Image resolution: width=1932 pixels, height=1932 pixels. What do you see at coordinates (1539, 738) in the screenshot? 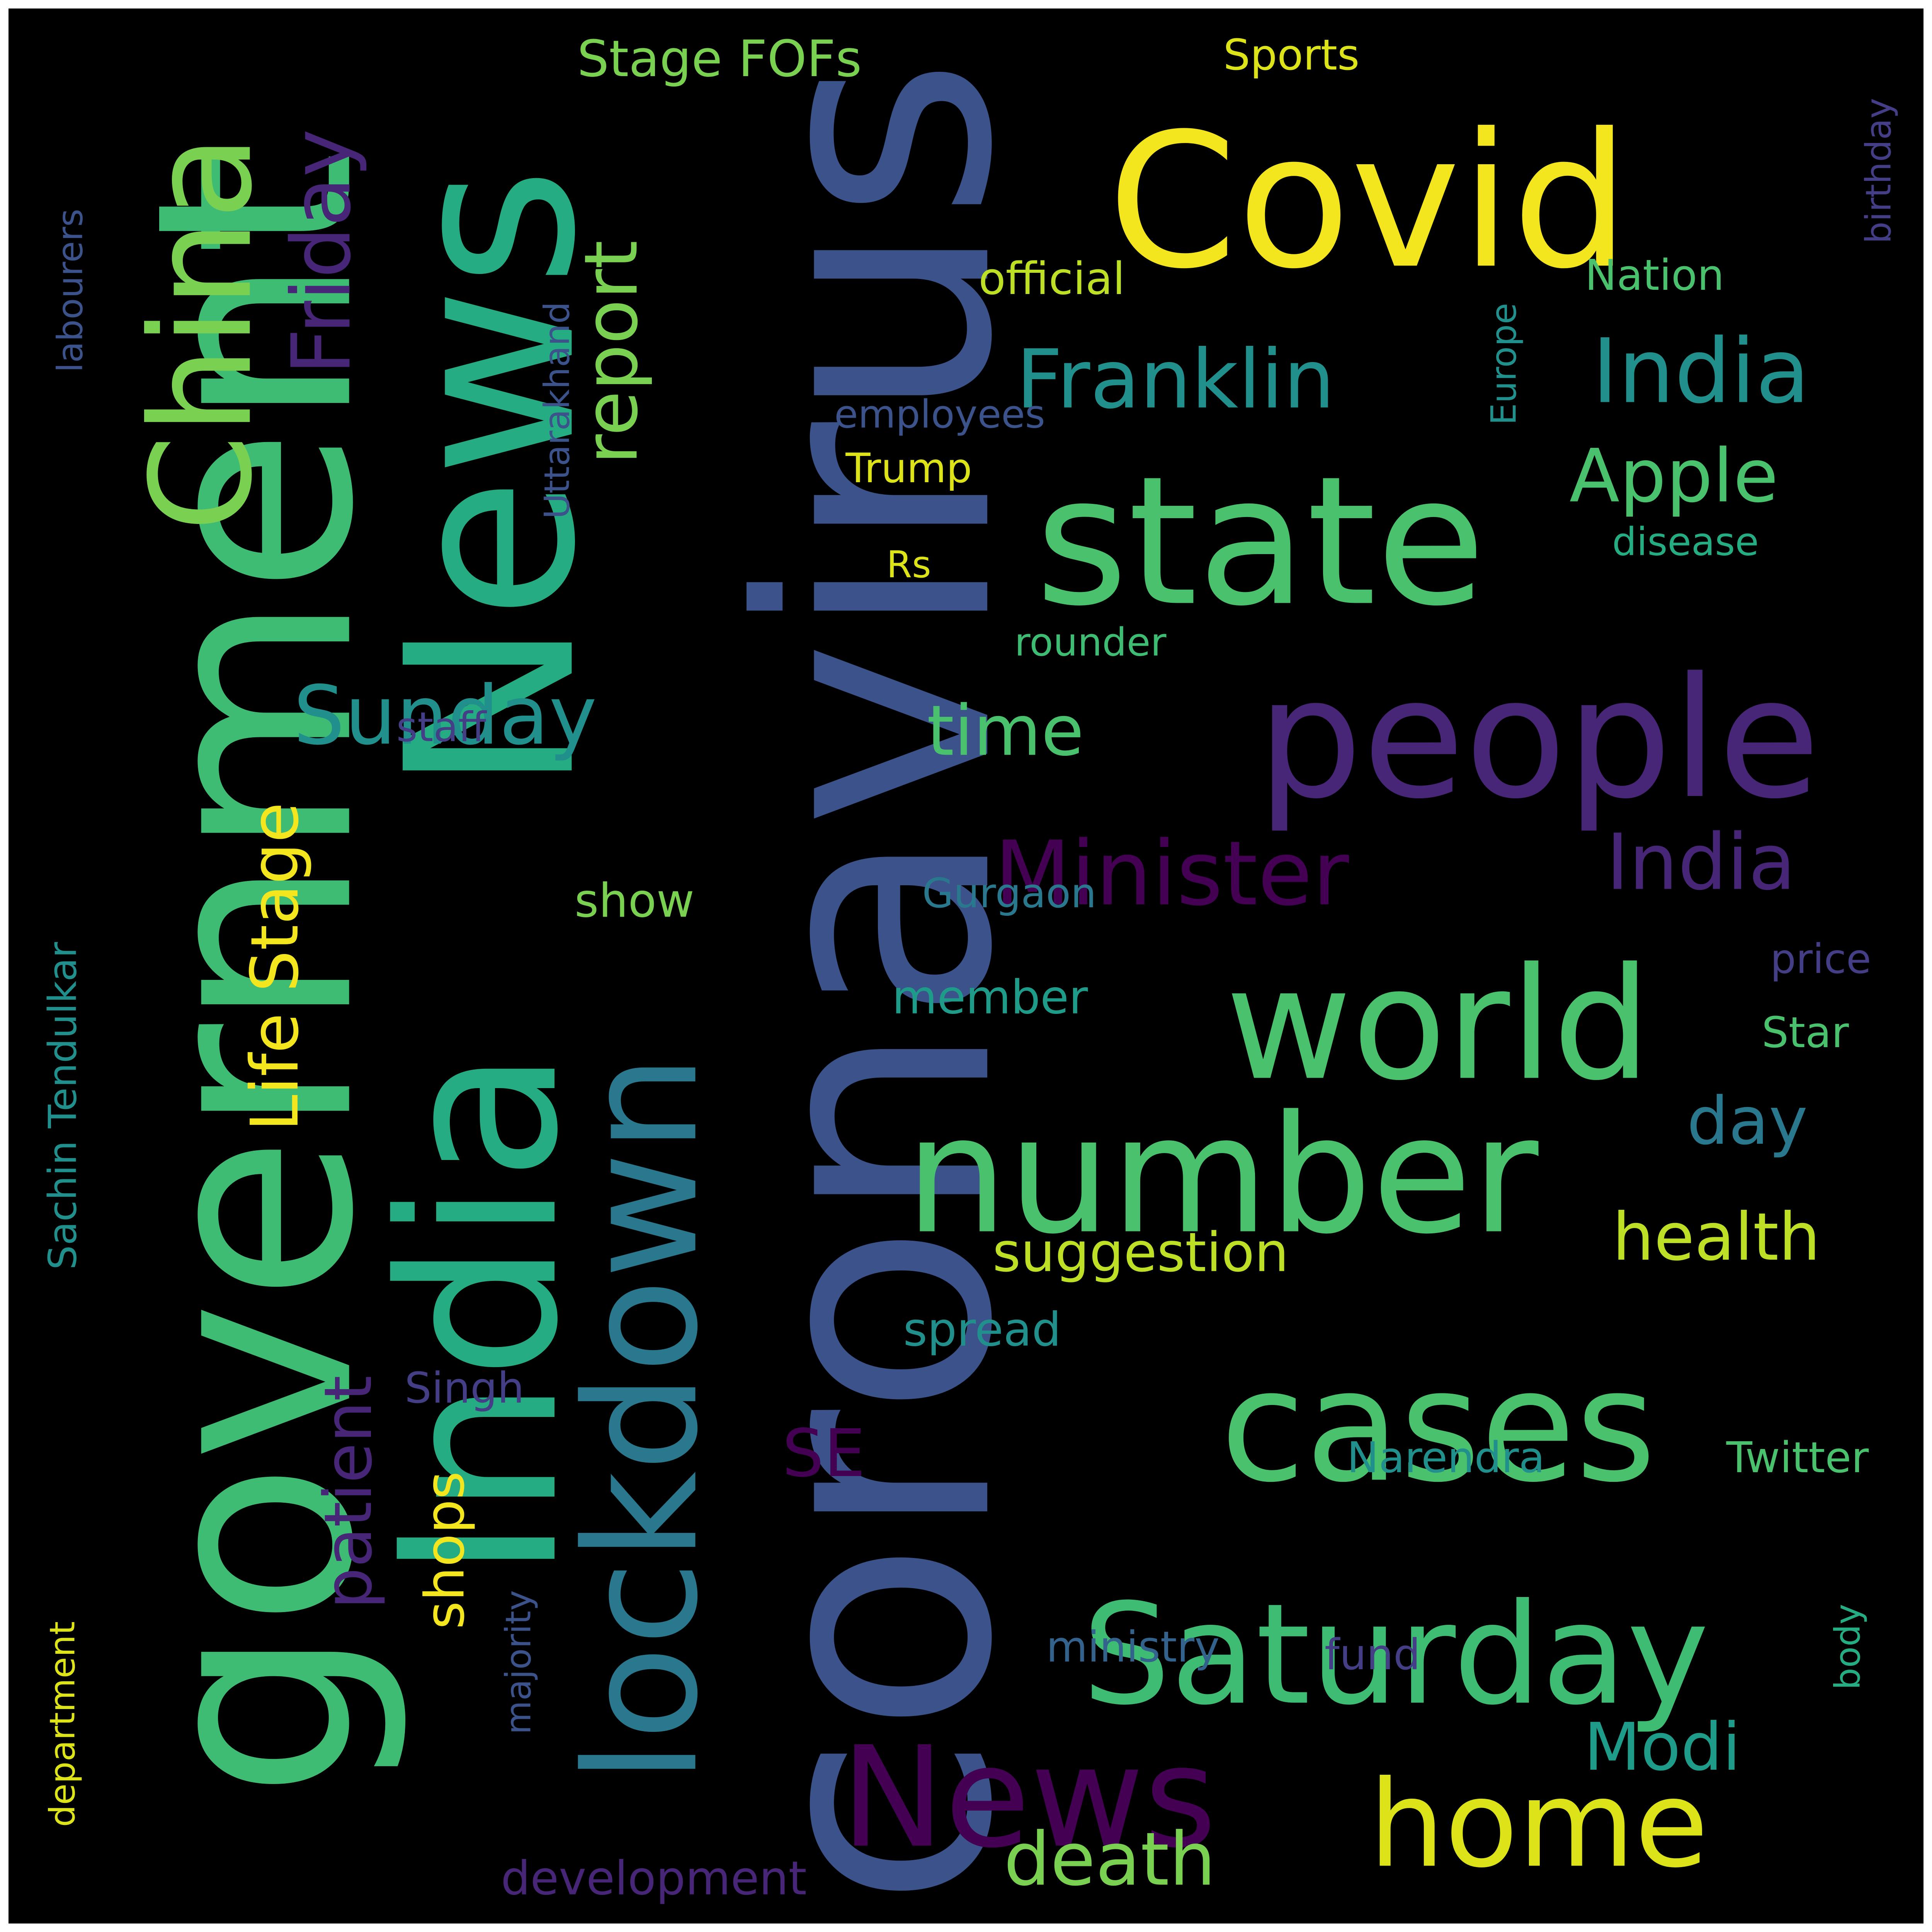
I see `word-people-7: people` at bounding box center [1539, 738].